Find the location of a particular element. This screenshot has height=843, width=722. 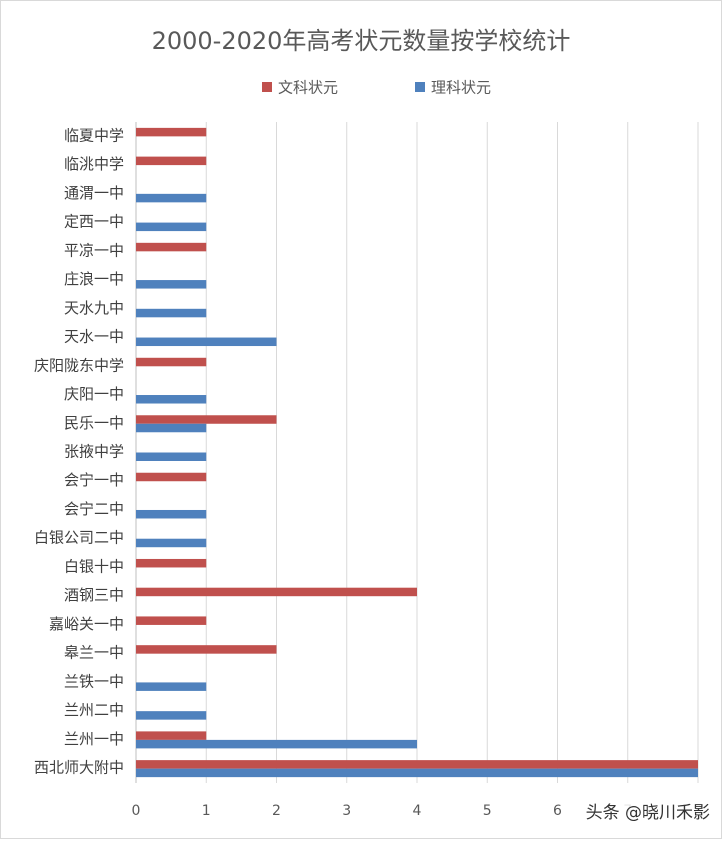

y-tick-label: 张掖中学 is located at coordinates (94, 452).